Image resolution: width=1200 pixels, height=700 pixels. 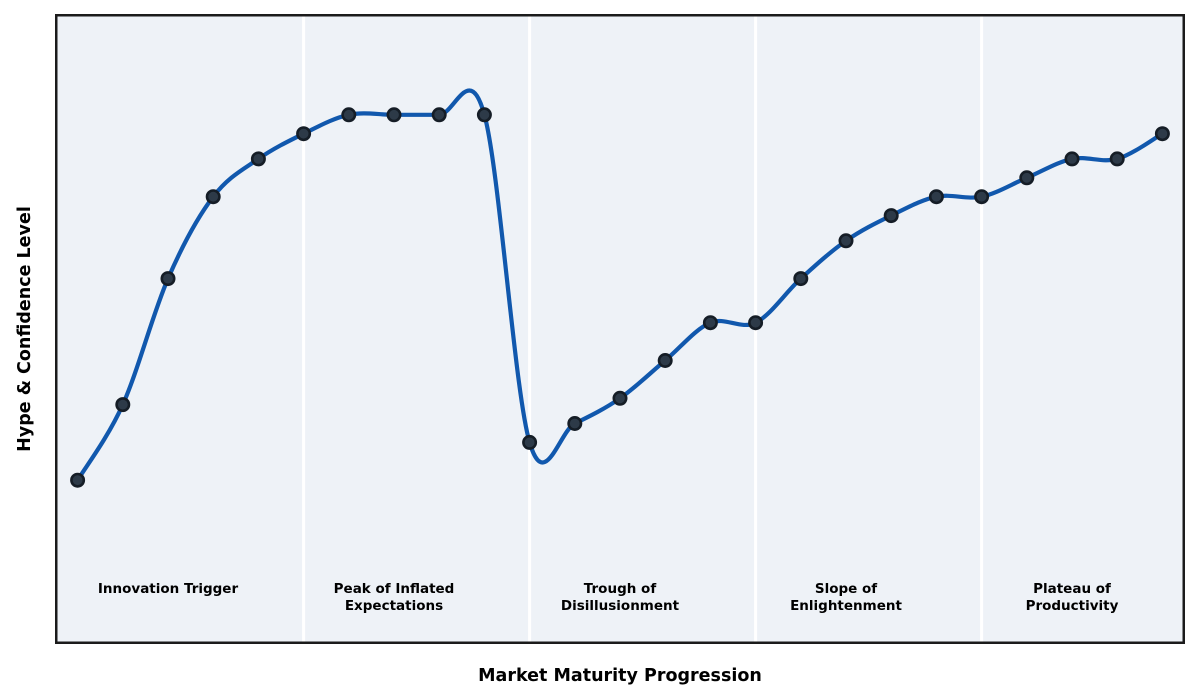 I want to click on y-axis-label: Hype & Confidence Level, so click(x=25, y=329).